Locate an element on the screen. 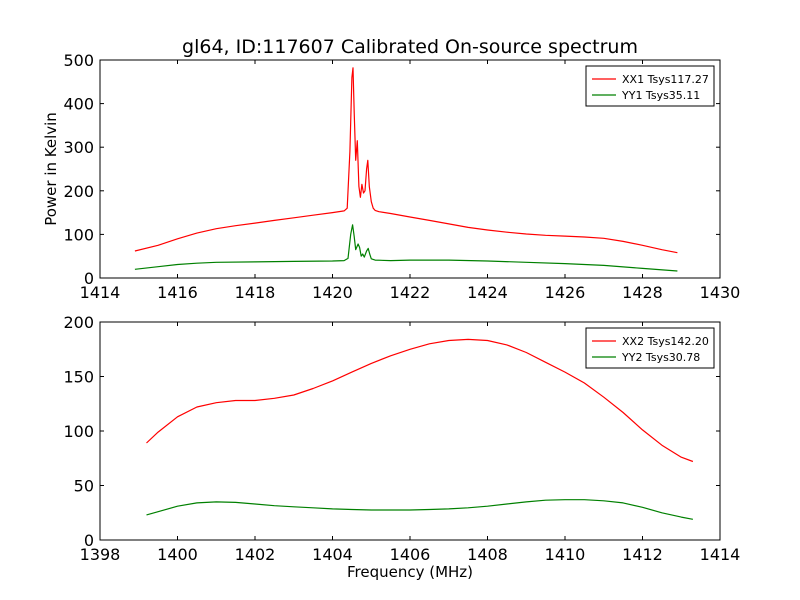 The height and width of the screenshot is (600, 800). y-tick-label: 300 is located at coordinates (78, 147).